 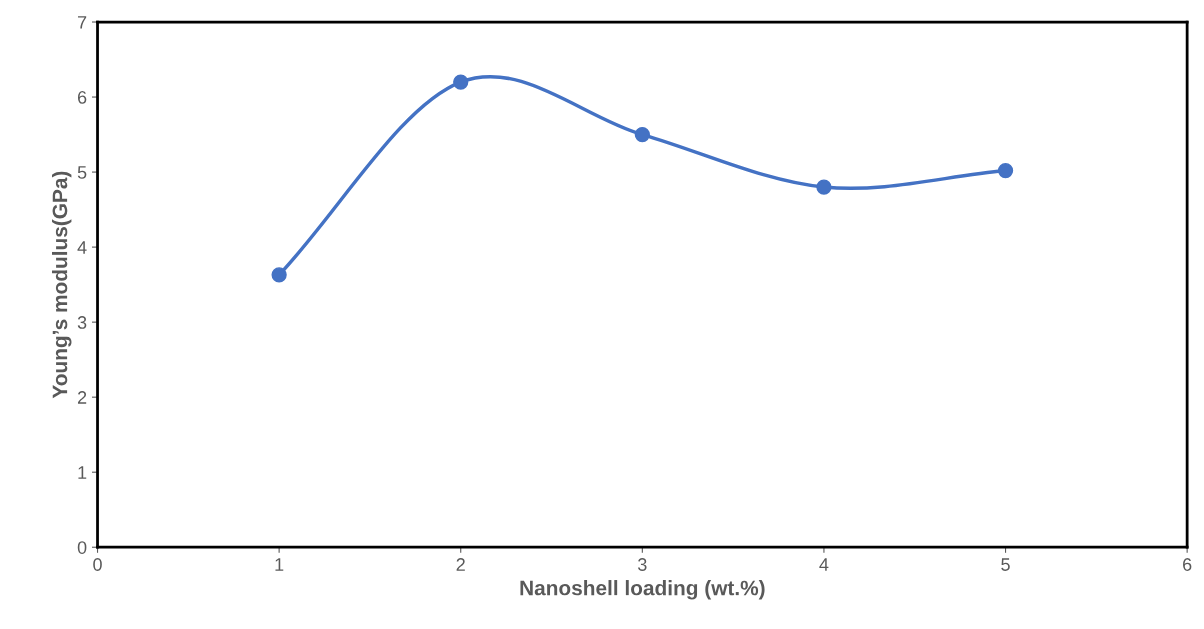 I want to click on y-axis-title: Young’s modulus(GPa), so click(x=62, y=285).